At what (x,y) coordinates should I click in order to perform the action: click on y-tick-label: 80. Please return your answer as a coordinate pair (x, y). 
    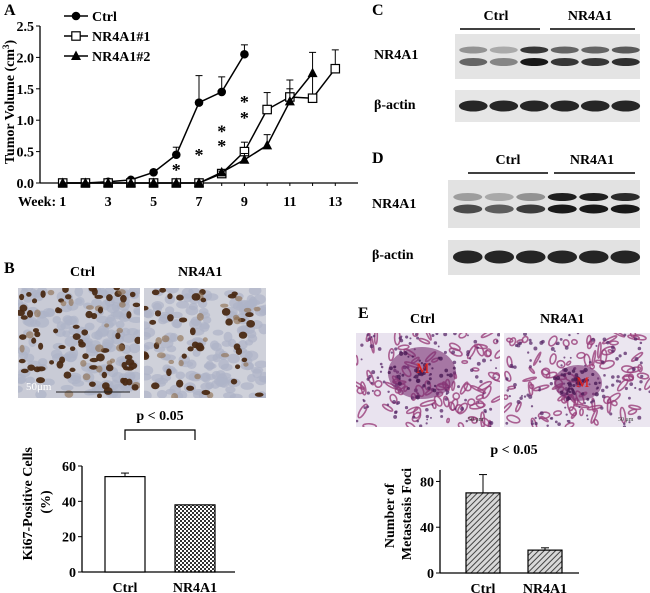
    Looking at the image, I should click on (427, 482).